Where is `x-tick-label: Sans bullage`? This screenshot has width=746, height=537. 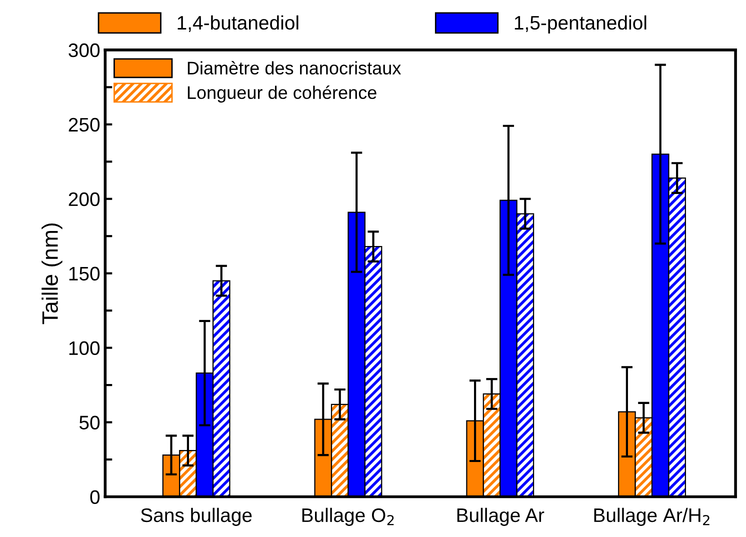
x-tick-label: Sans bullage is located at coordinates (196, 517).